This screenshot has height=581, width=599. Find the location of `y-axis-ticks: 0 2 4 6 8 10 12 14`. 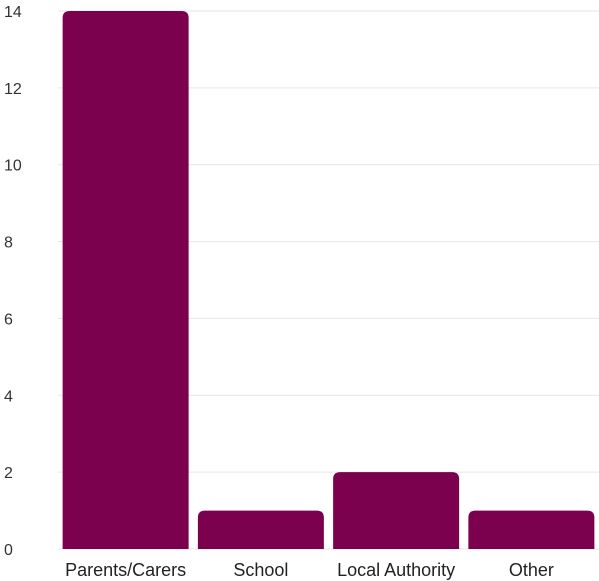

y-axis-ticks: 0 2 4 6 8 10 12 14 is located at coordinates (13, 281).